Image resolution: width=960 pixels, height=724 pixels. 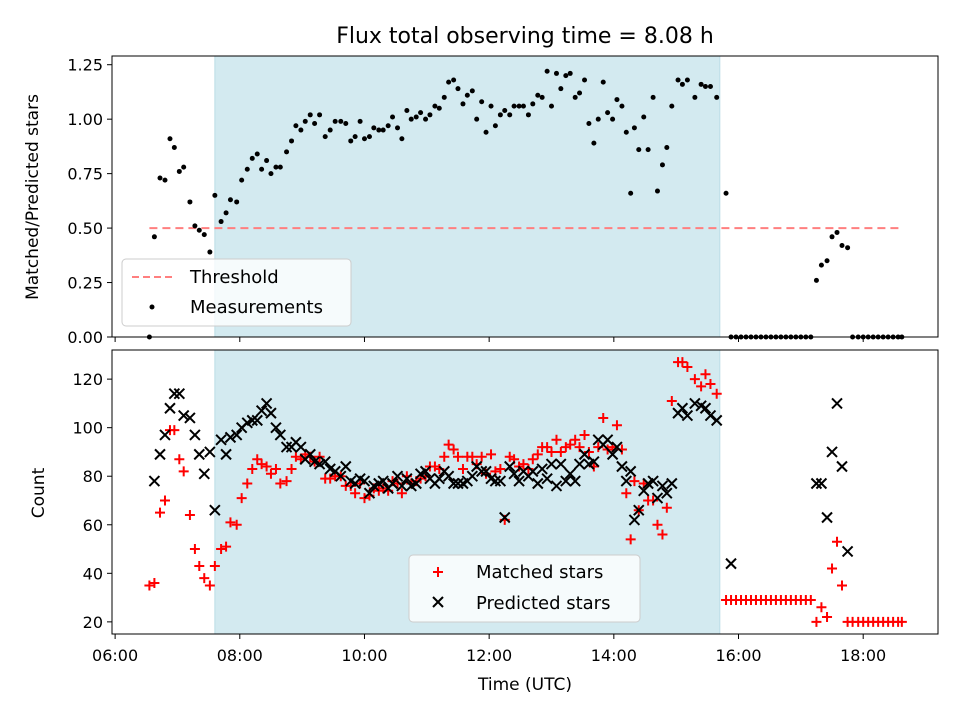 What do you see at coordinates (863, 655) in the screenshot?
I see `x-tick-label: 18:00` at bounding box center [863, 655].